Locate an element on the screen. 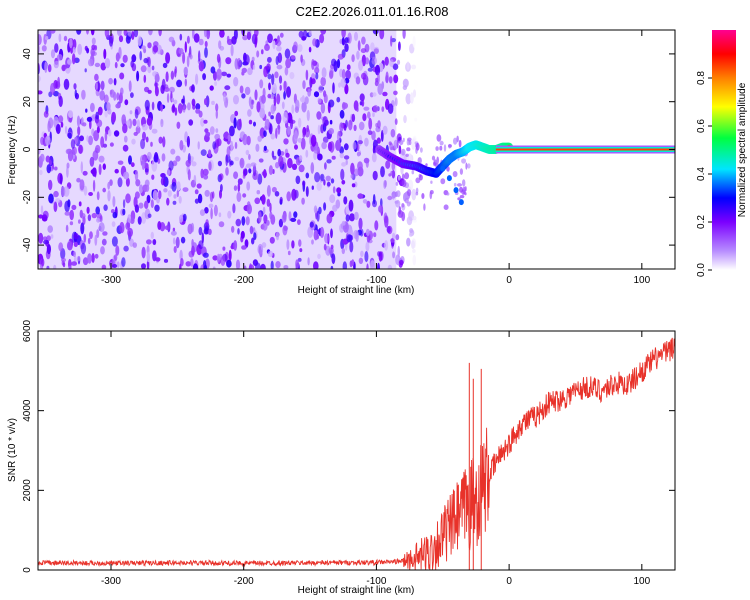 This screenshot has height=600, width=750. snr-y-tick-label: 6000 is located at coordinates (27, 330).